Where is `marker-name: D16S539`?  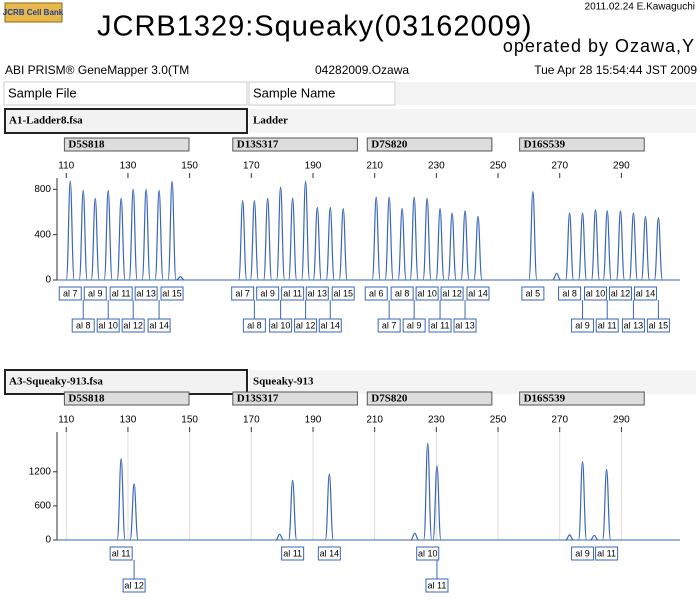
marker-name: D16S539 is located at coordinates (545, 399).